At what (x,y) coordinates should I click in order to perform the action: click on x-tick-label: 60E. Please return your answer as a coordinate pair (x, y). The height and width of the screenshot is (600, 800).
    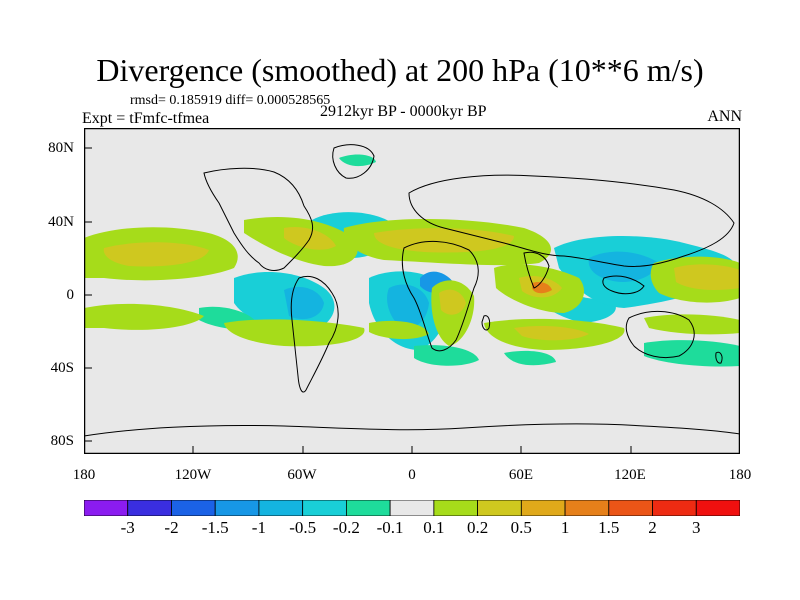
    Looking at the image, I should click on (521, 475).